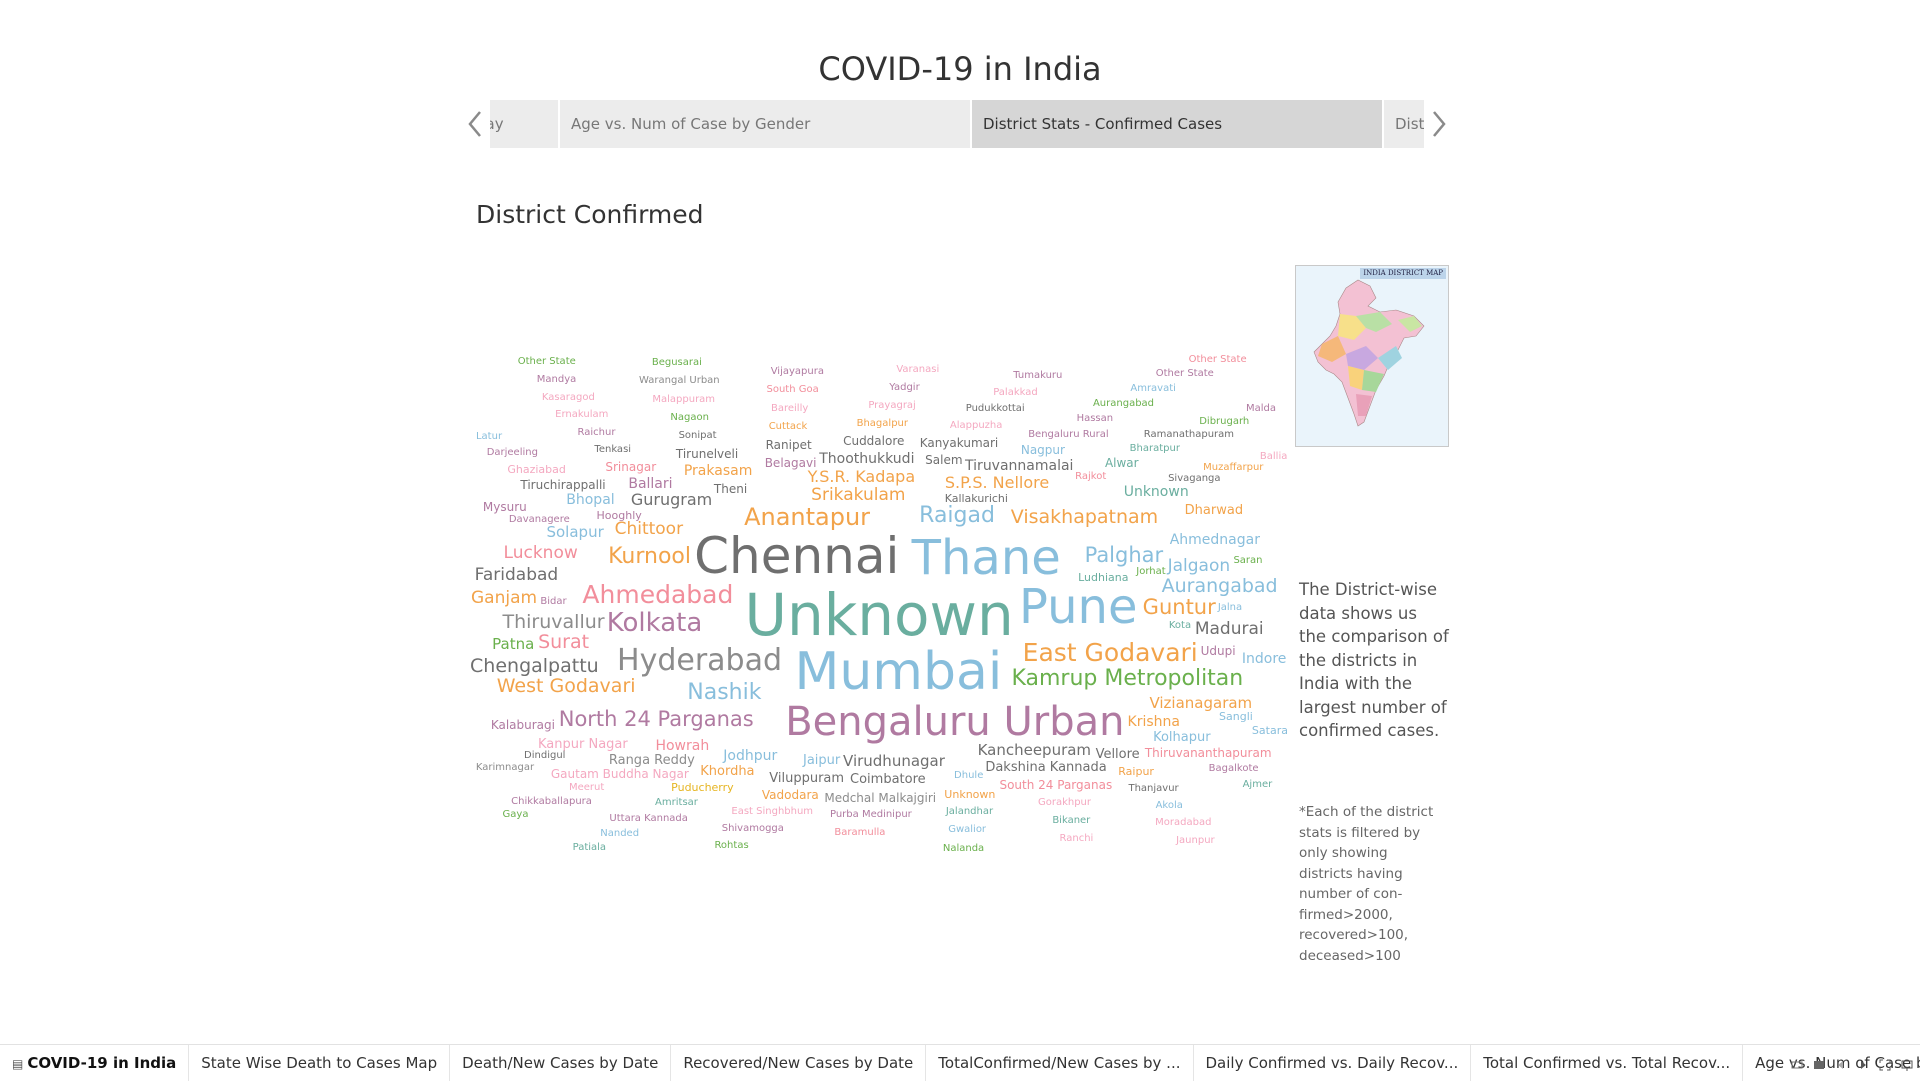 The height and width of the screenshot is (1081, 1920). Describe the element at coordinates (658, 595) in the screenshot. I see `cloud-word-ahmedabad: Ahmedabad` at that location.